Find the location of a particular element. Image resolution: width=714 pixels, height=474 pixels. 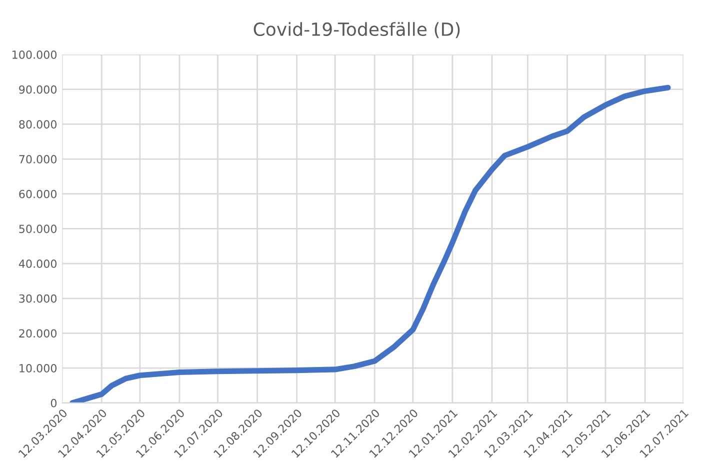

y-tick-label: 100.000 is located at coordinates (34, 54).